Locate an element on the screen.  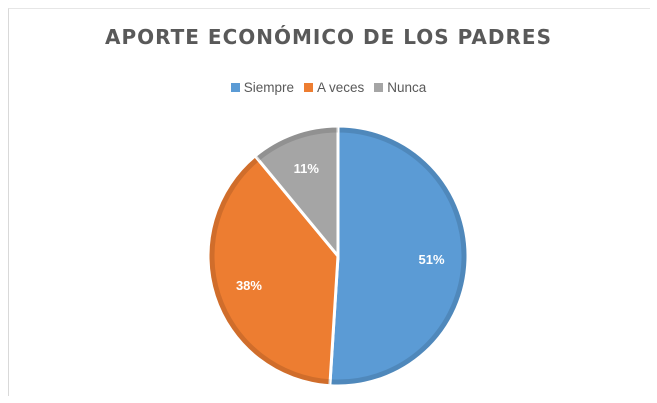
data-label-a-veces: 38% is located at coordinates (249, 285).